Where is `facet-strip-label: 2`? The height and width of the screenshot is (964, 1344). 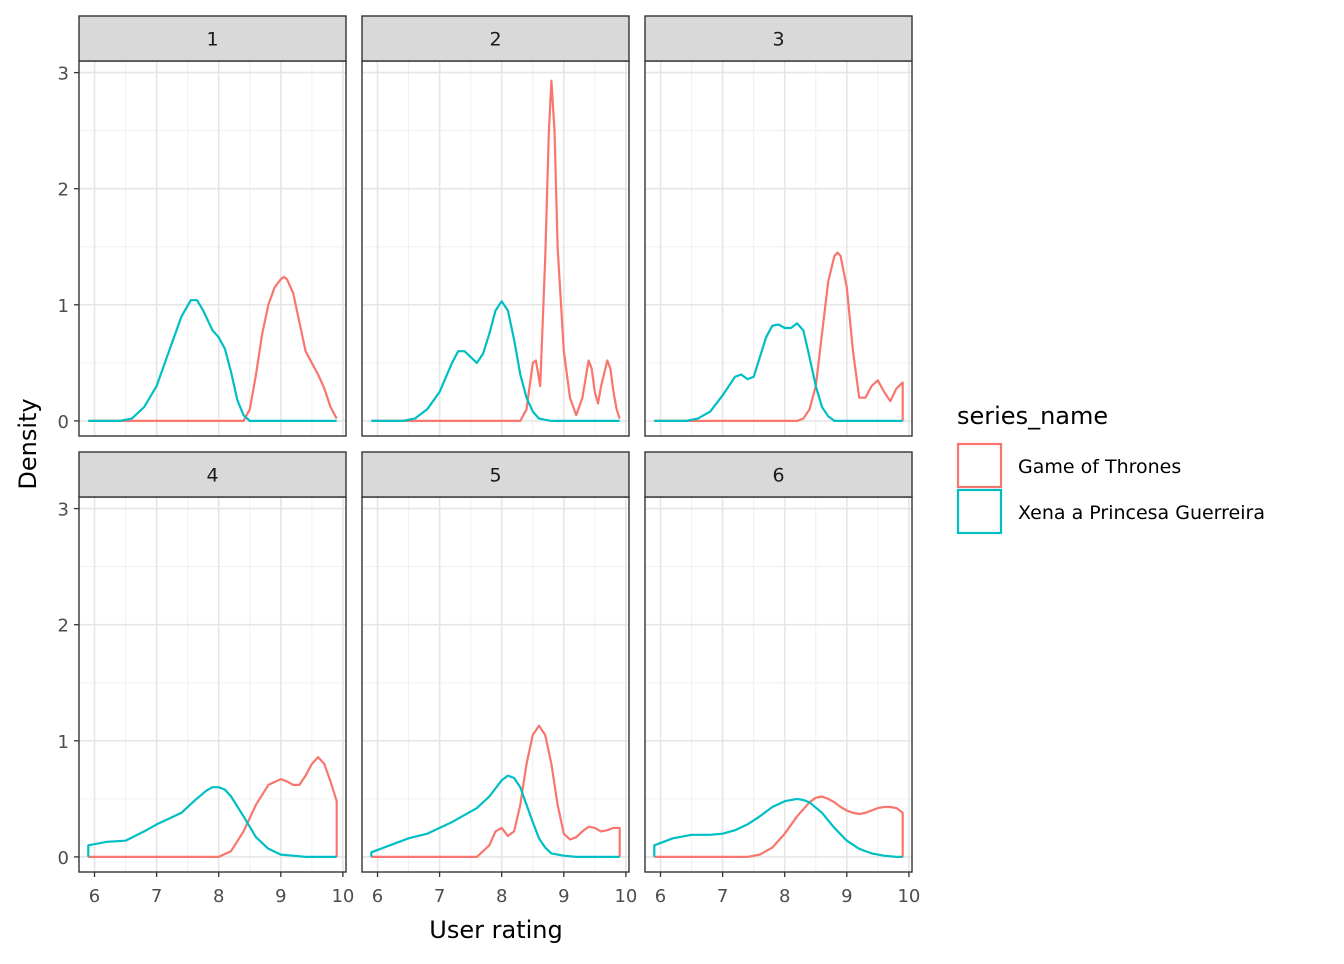
facet-strip-label: 2 is located at coordinates (495, 40).